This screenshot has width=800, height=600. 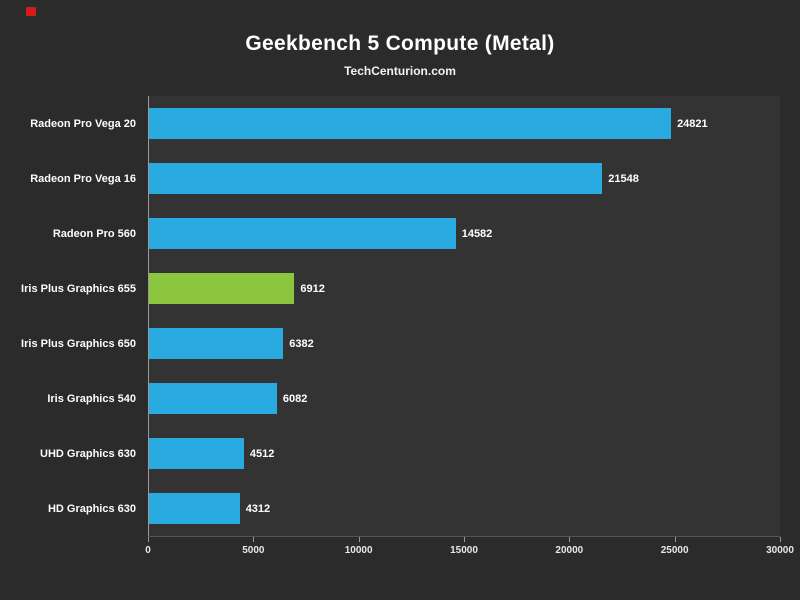 What do you see at coordinates (253, 550) in the screenshot?
I see `x-axis-tick-label: 5000` at bounding box center [253, 550].